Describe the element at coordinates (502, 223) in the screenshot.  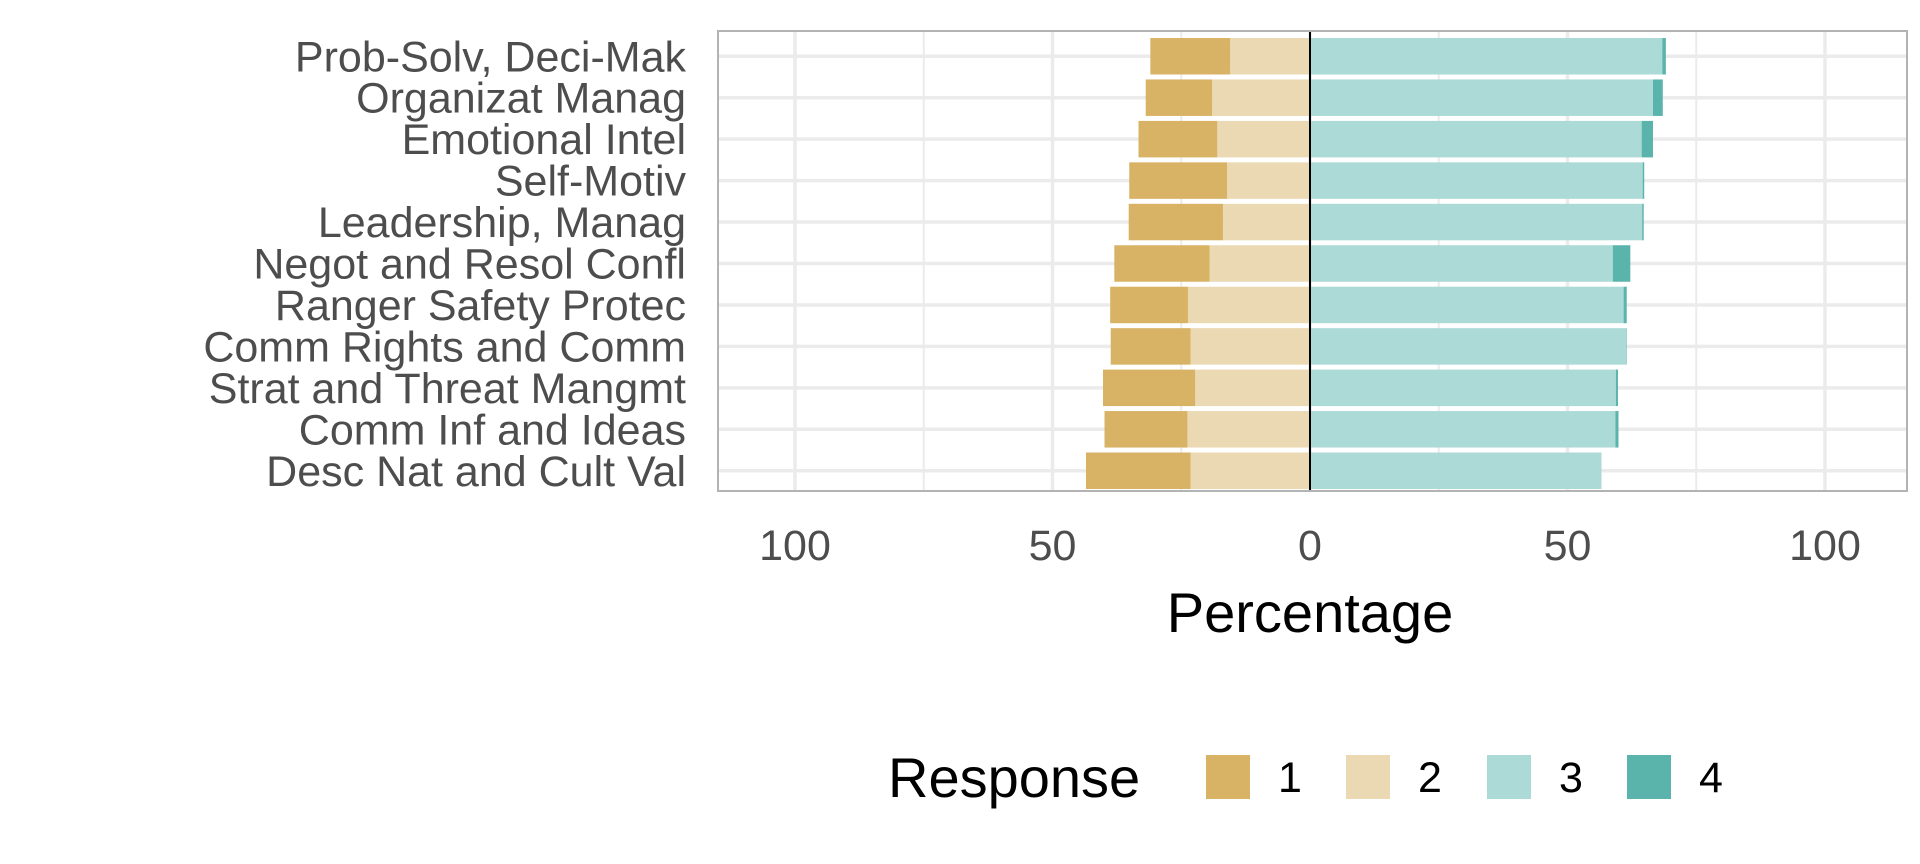
I see `category-label: Leadership, Manag` at that location.